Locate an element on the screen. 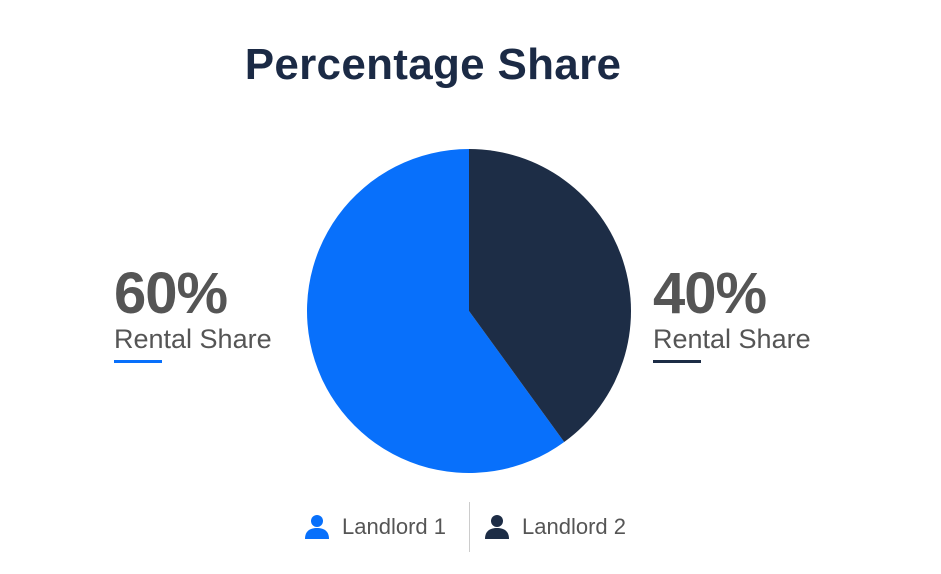  callout-percentage: 40% is located at coordinates (710, 293).